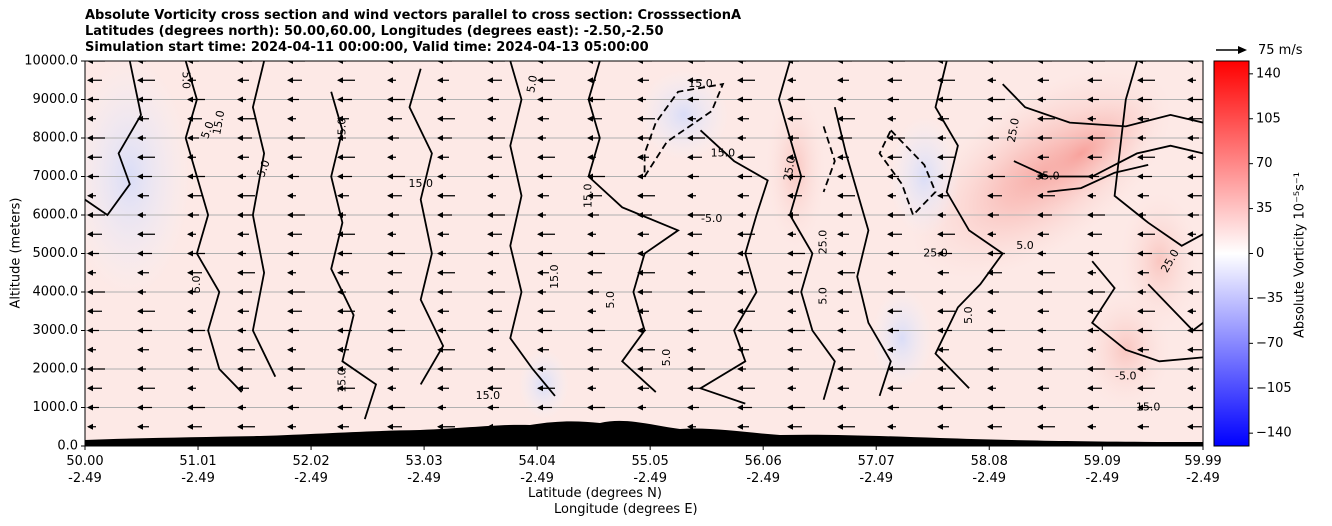 This screenshot has height=526, width=1332. Describe the element at coordinates (650, 461) in the screenshot. I see `x-tick-label-lat-5: 55.05` at that location.